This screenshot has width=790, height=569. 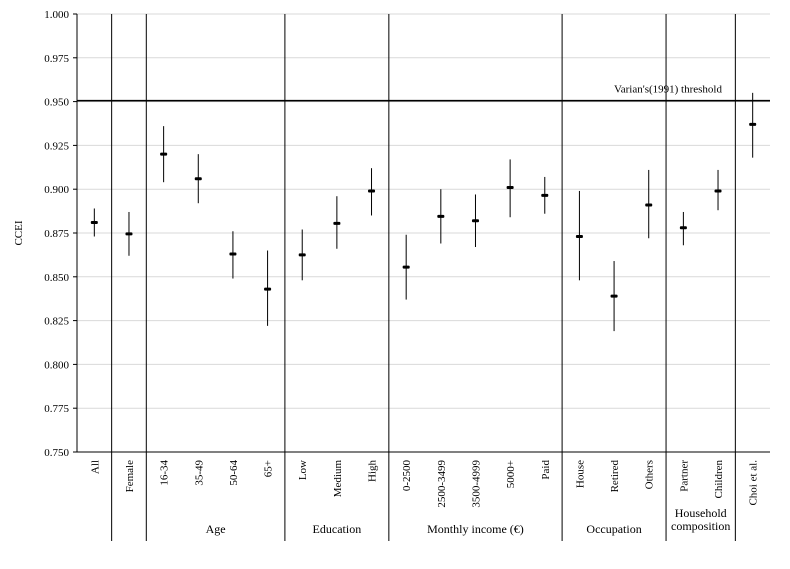 What do you see at coordinates (165, 473) in the screenshot?
I see `category-label: 16-34` at bounding box center [165, 473].